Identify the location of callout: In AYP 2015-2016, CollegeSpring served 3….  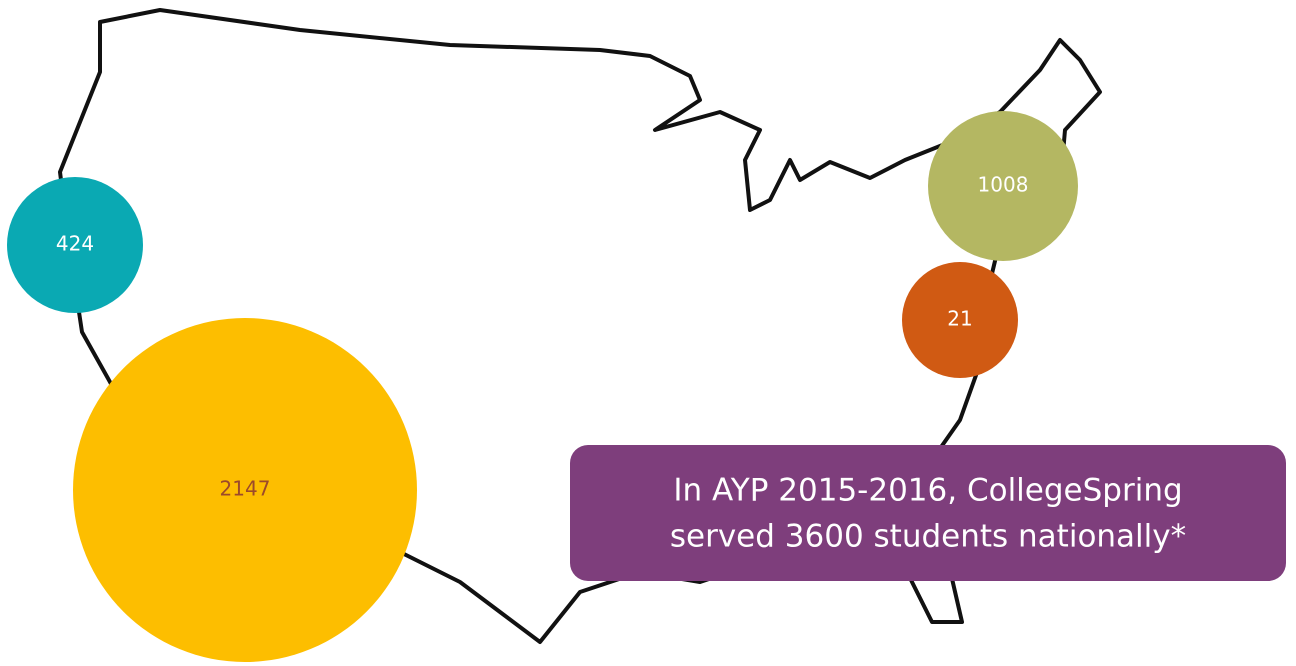
(928, 513).